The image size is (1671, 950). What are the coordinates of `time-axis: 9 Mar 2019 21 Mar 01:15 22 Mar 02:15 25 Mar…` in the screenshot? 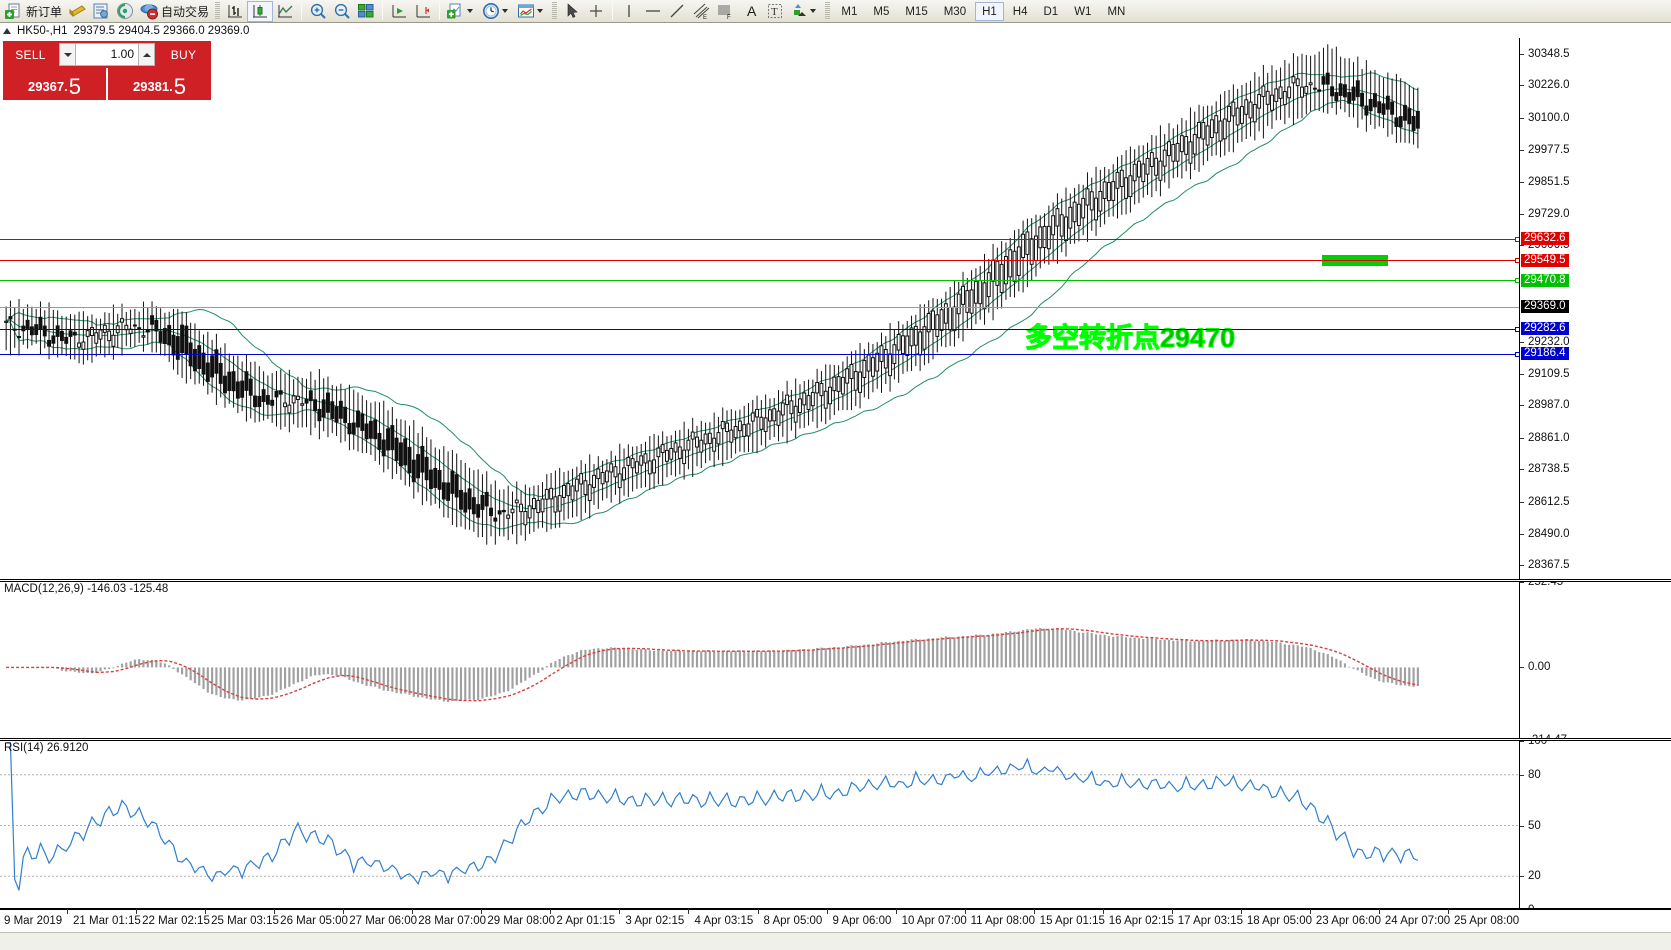 It's located at (835, 921).